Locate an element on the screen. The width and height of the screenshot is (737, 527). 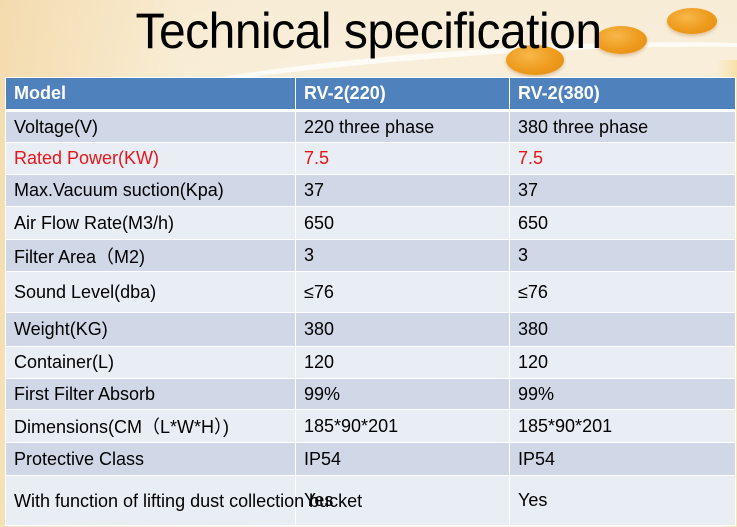
cell-rv2-220: Yes is located at coordinates (402, 500).